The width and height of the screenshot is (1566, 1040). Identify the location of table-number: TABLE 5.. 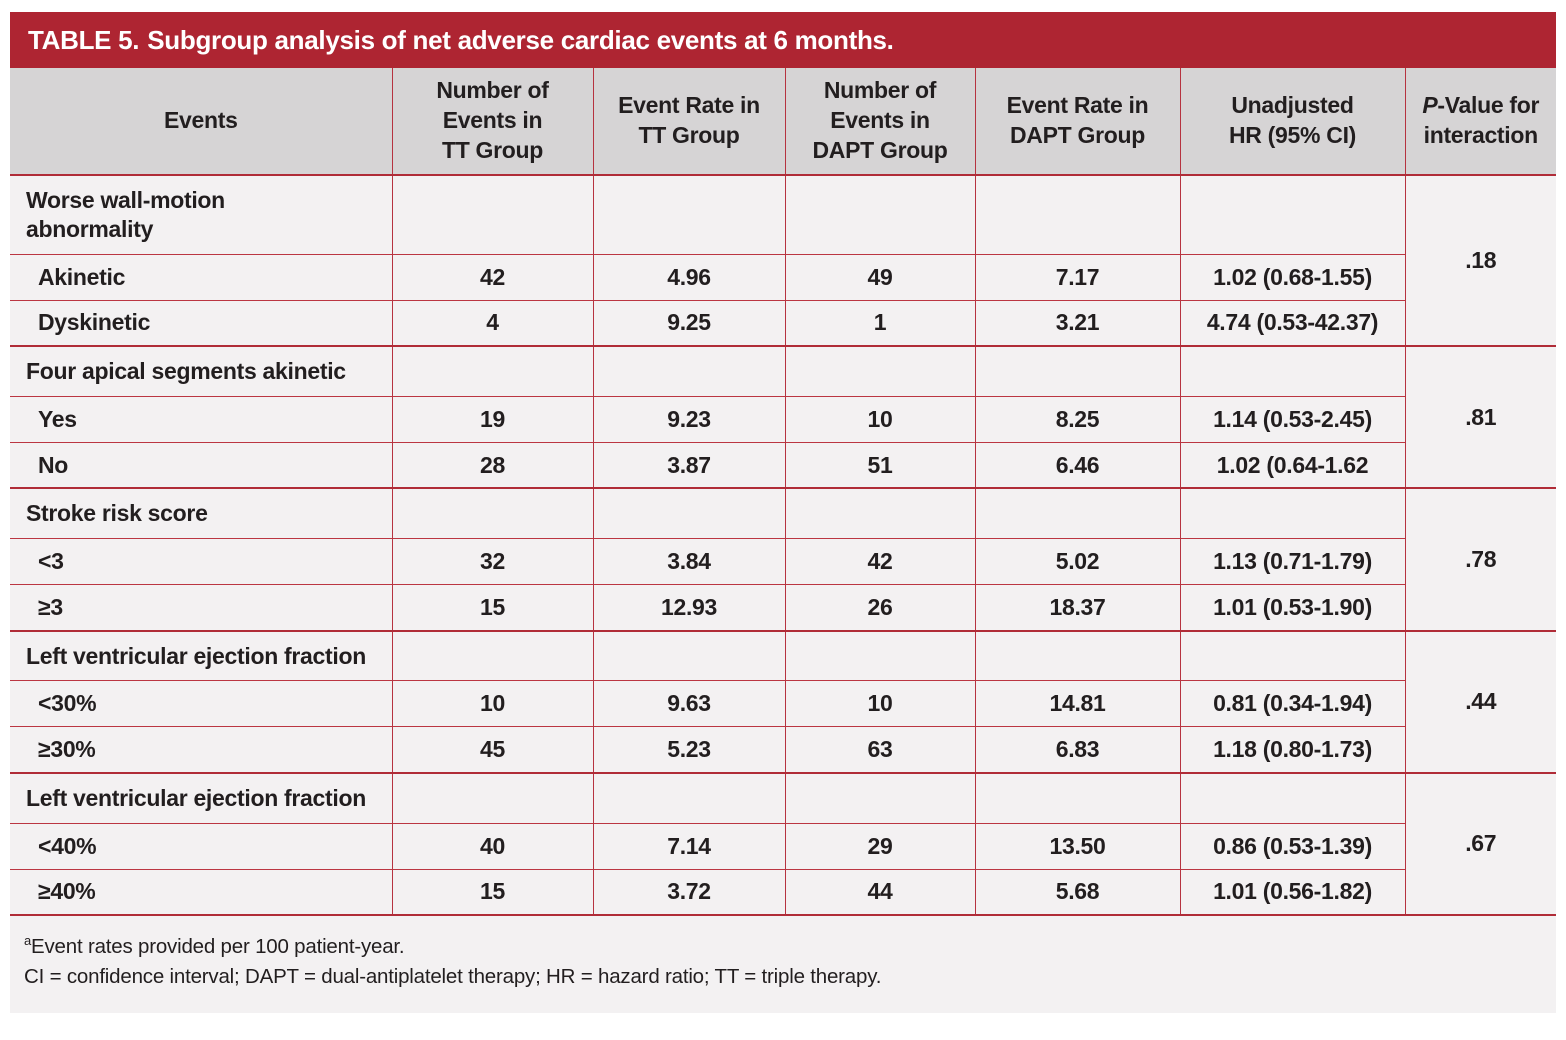
(84, 39).